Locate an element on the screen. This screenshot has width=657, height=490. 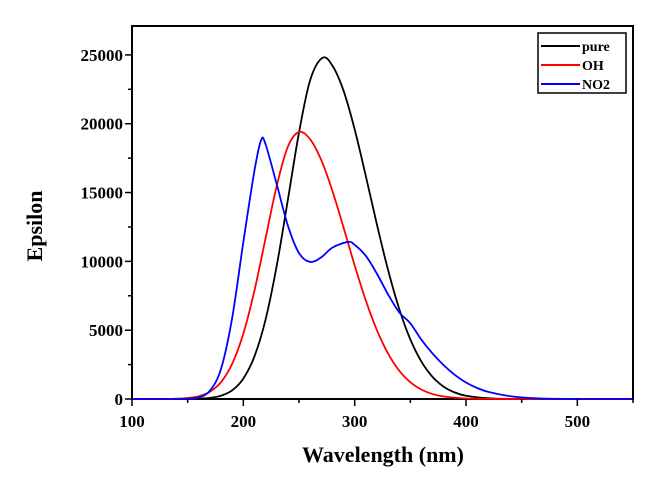
x-axis: 100 200 300 400 500 is located at coordinates (376, 415).